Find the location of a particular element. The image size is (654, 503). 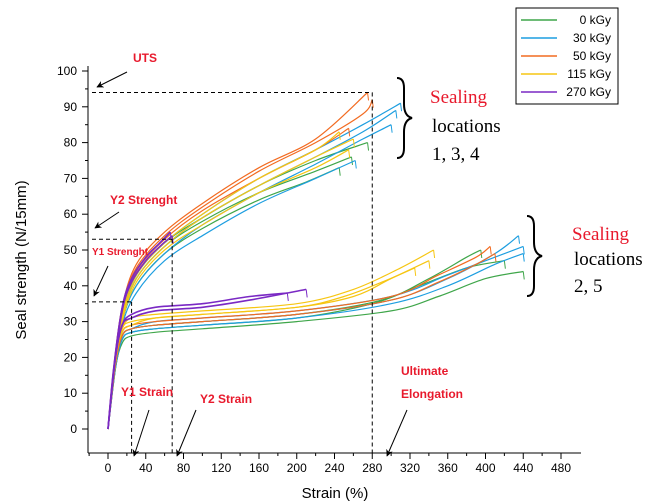

sealing-numbers-1: 1, 3, 4 is located at coordinates (456, 154).